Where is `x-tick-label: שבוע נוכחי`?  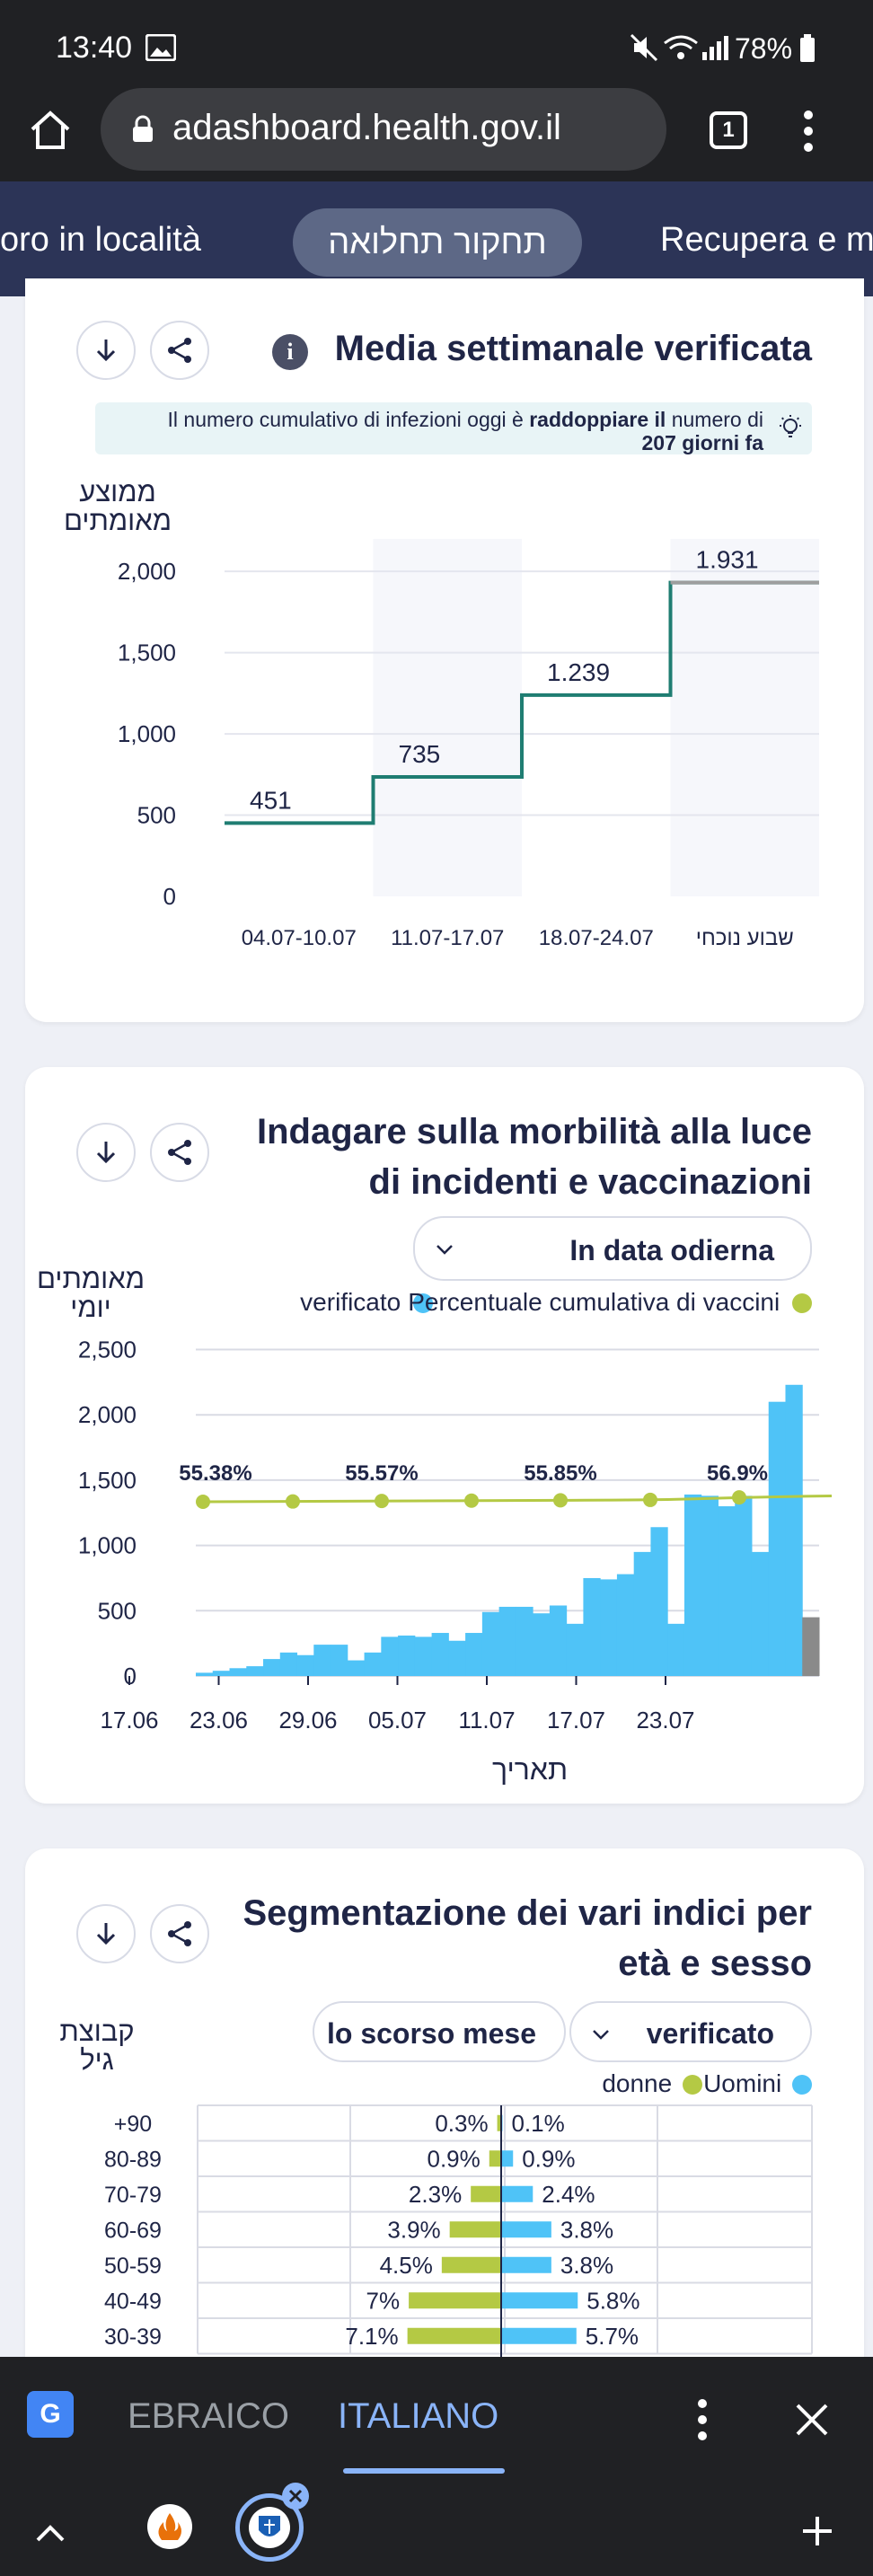 x-tick-label: שבוע נוכחי is located at coordinates (745, 938).